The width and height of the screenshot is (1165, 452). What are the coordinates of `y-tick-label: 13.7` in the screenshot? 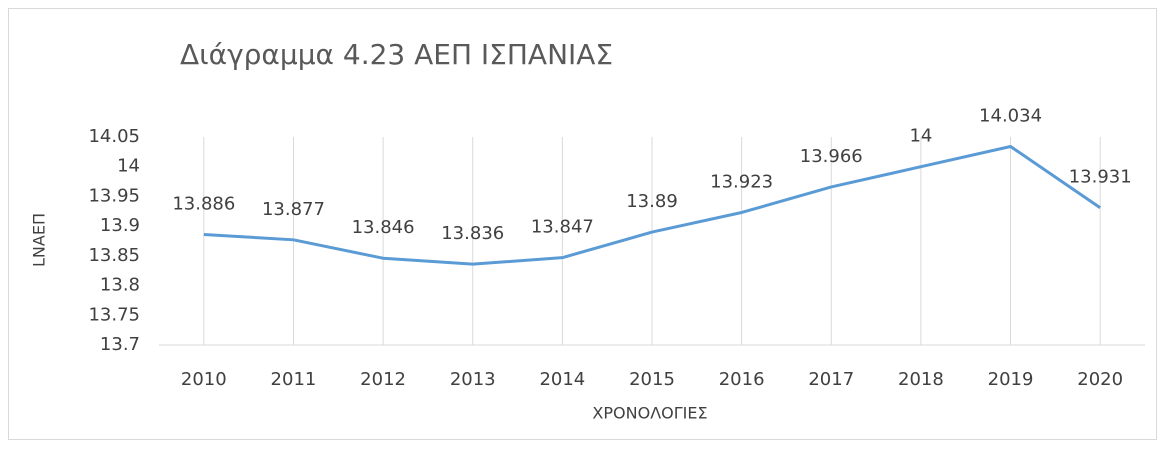 It's located at (120, 344).